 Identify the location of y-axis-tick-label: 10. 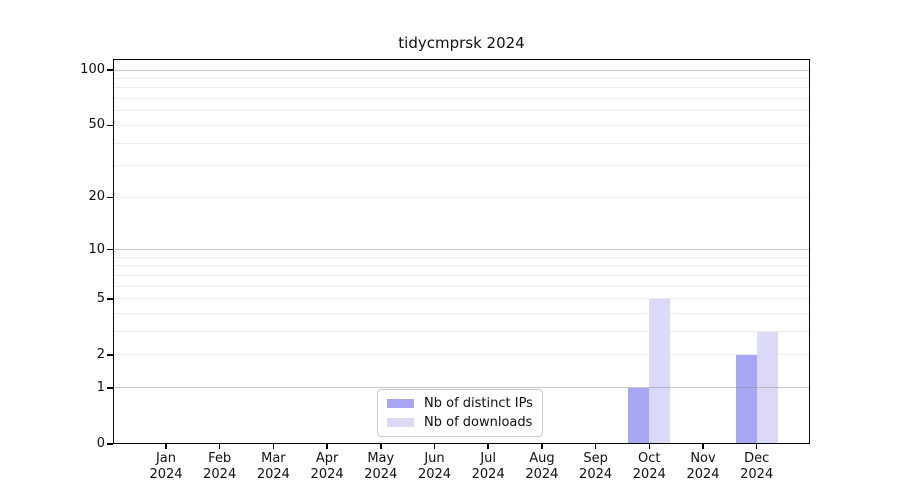
(96, 249).